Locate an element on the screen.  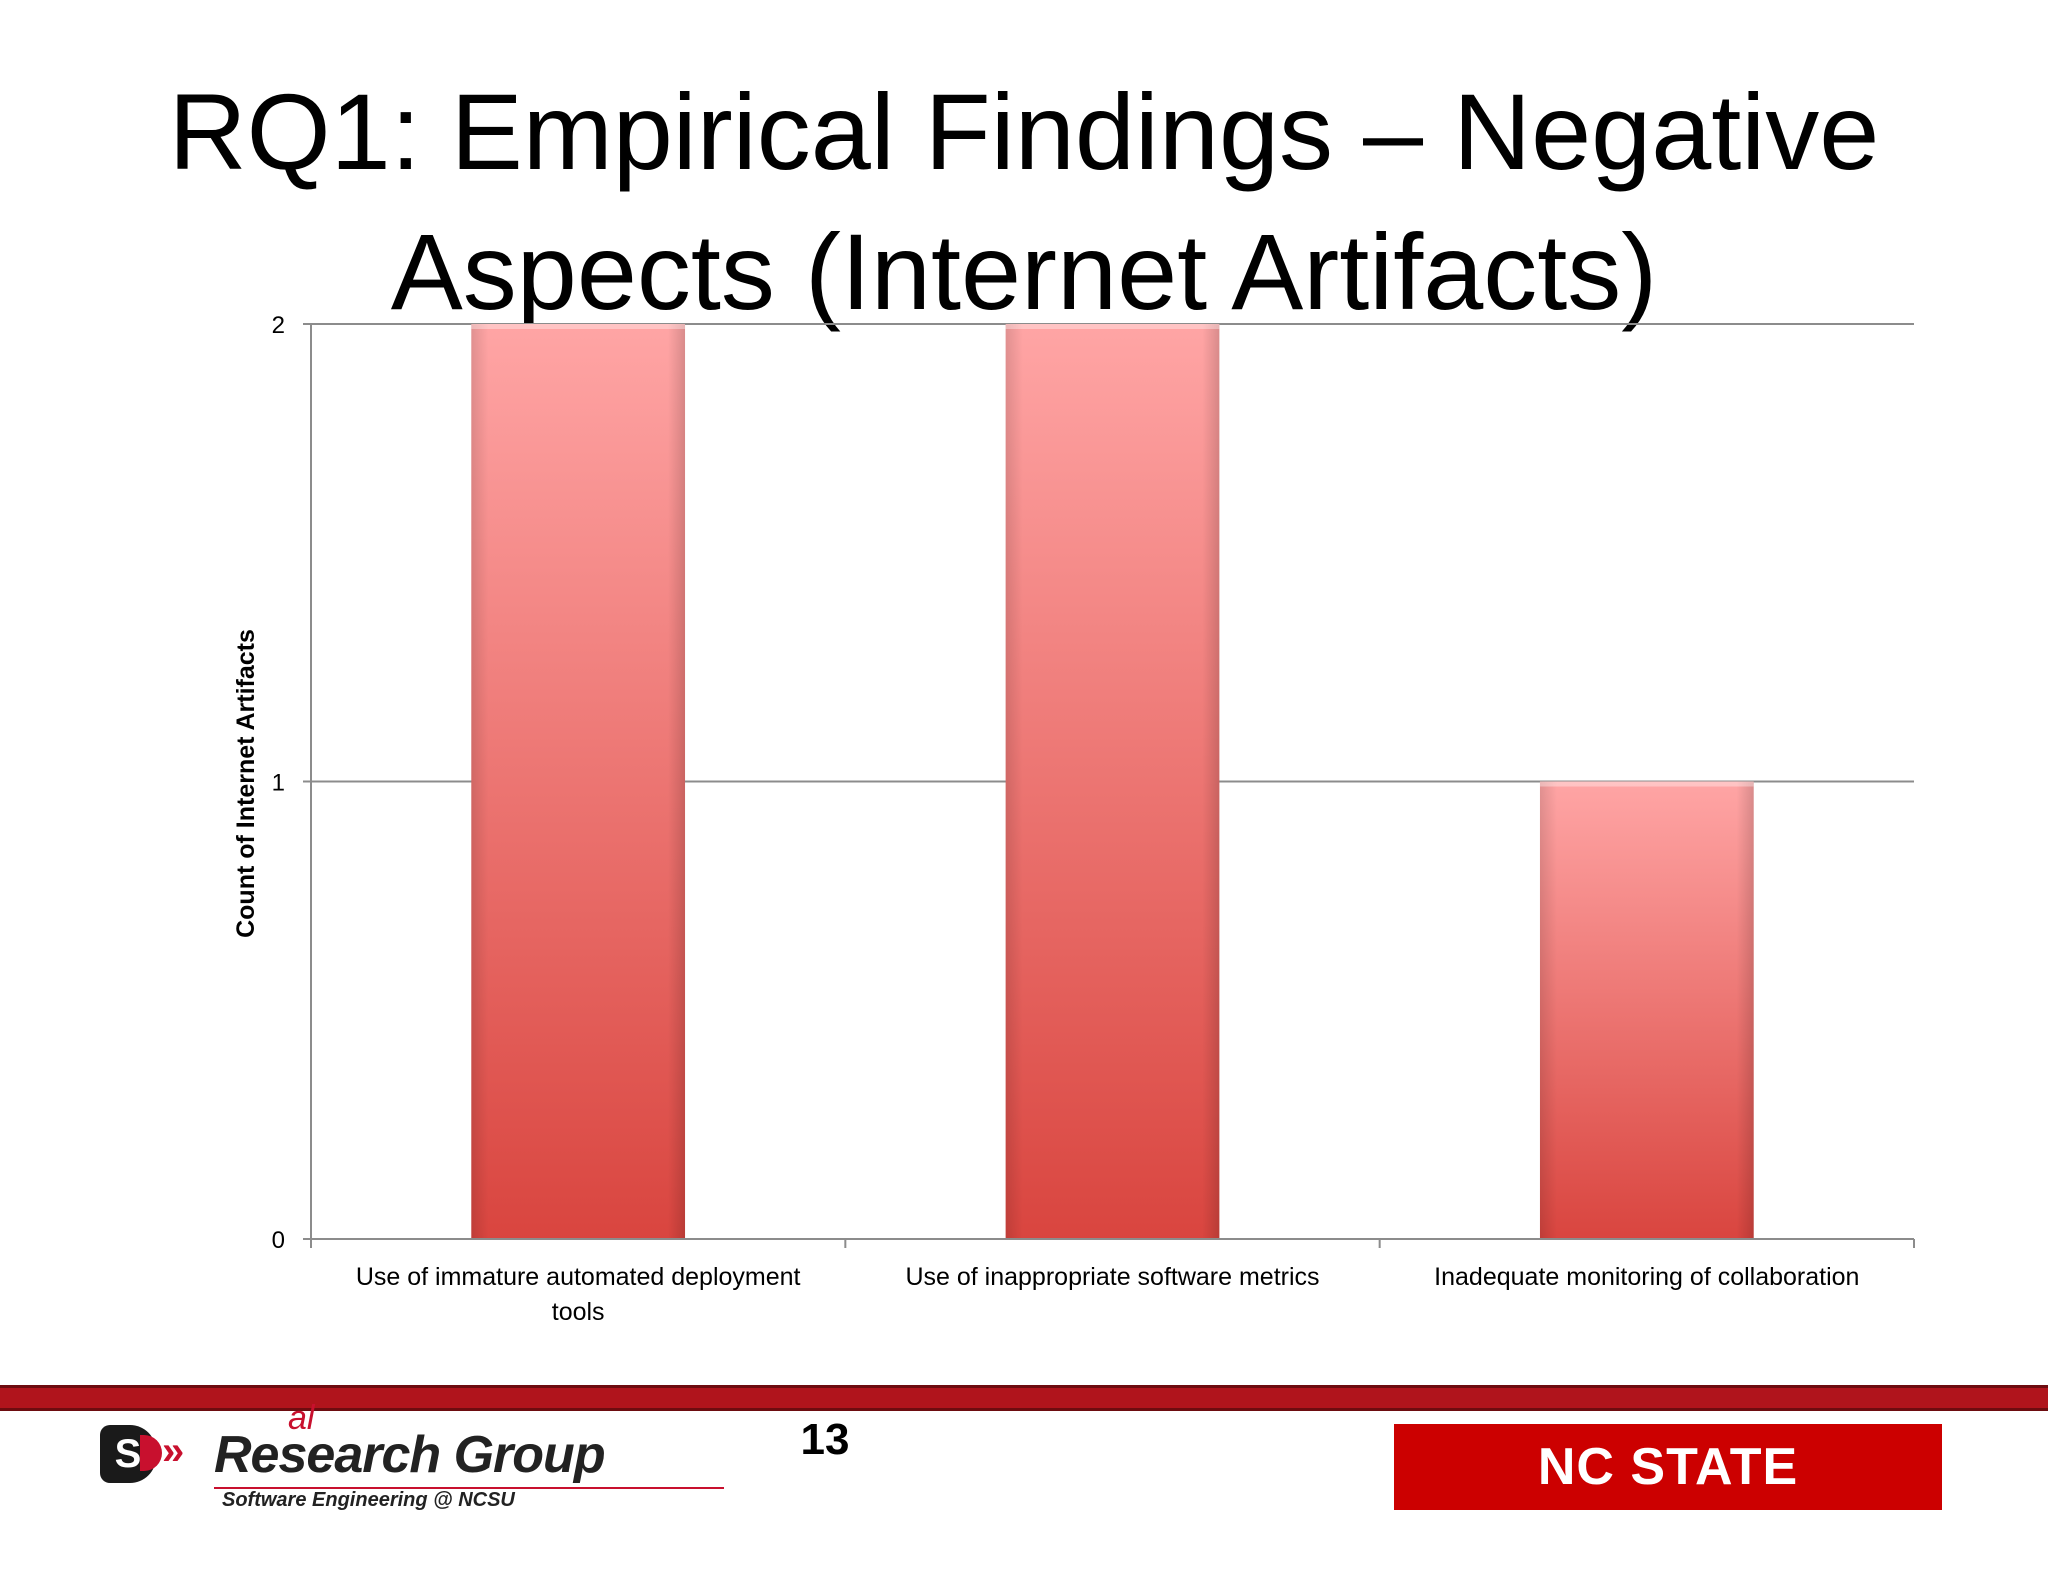
rg-subtitle: Software Engineering @ NCSU is located at coordinates (368, 1500).